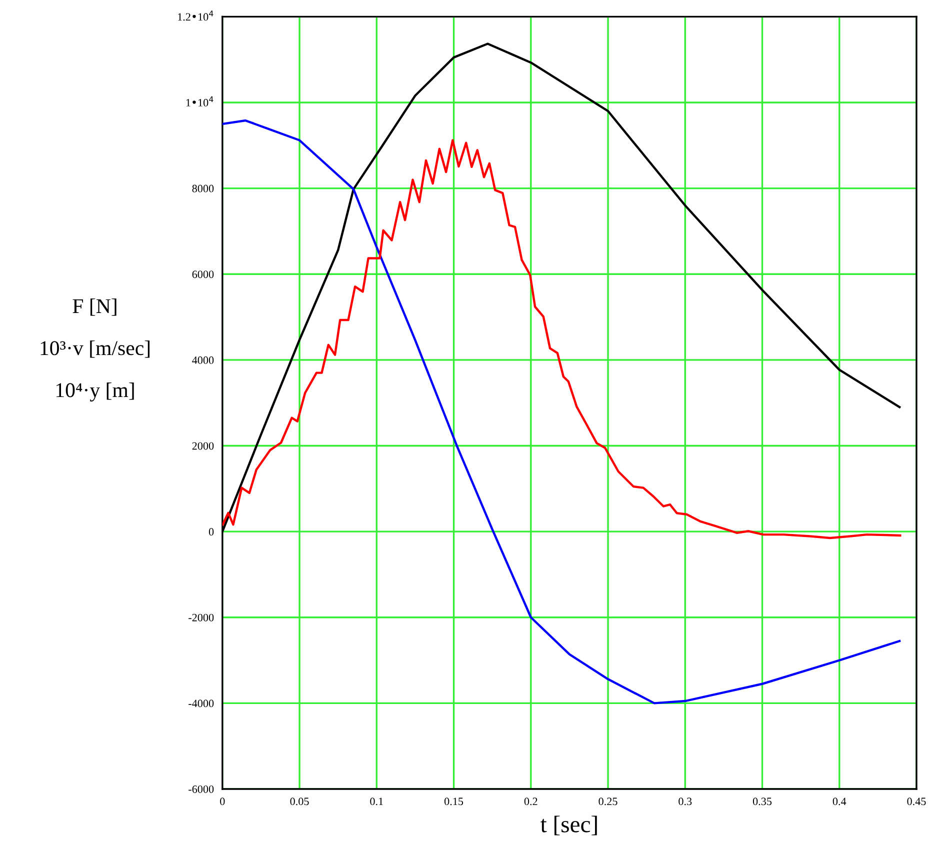 This screenshot has height=847, width=931. Describe the element at coordinates (211, 532) in the screenshot. I see `y-tick-label: 0` at that location.